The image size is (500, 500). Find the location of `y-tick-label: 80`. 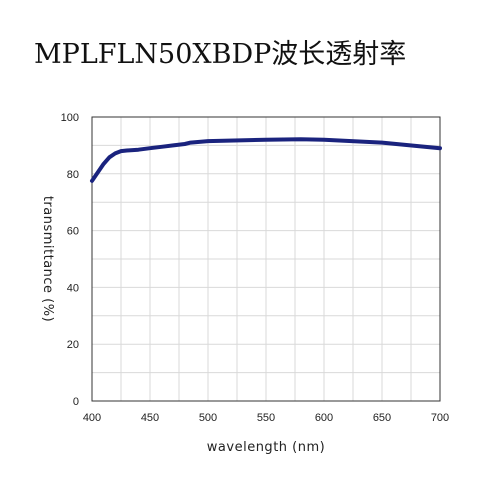

y-tick-label: 80 is located at coordinates (73, 175).